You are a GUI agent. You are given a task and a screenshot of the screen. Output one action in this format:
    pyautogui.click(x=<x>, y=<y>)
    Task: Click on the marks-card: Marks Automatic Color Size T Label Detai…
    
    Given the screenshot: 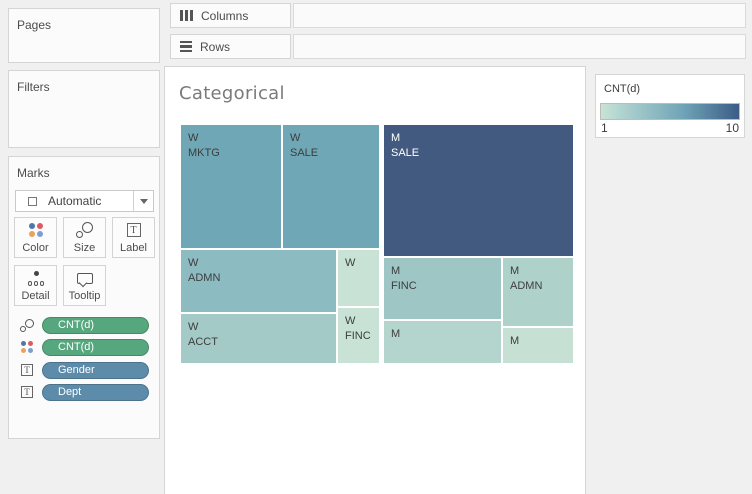 What is the action you would take?
    pyautogui.click(x=84, y=297)
    